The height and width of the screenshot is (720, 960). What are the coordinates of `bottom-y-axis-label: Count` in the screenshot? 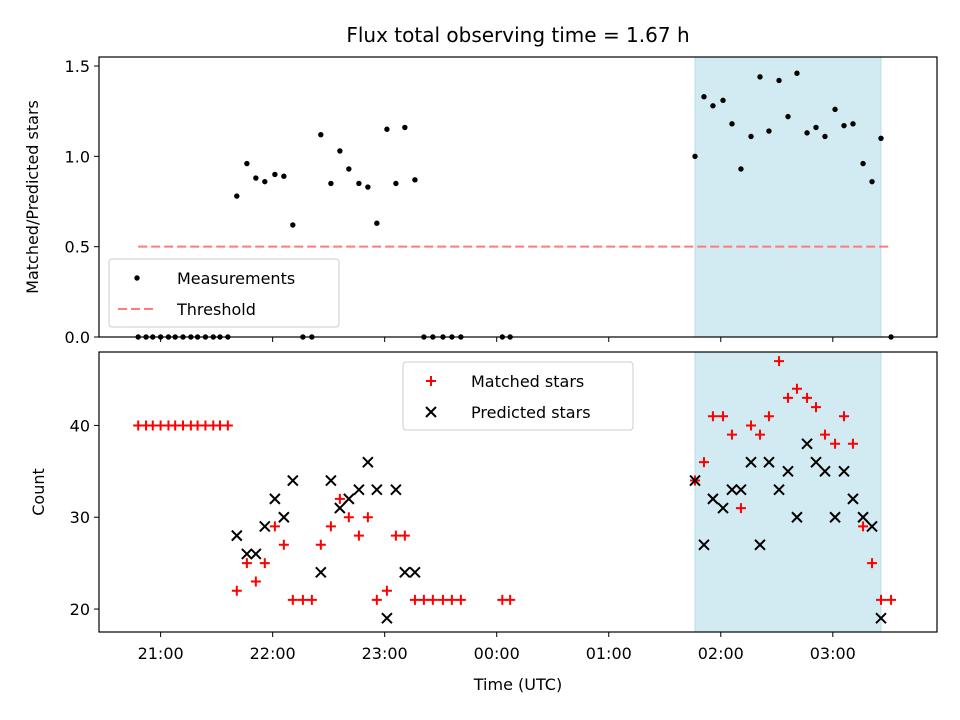 It's located at (38, 492).